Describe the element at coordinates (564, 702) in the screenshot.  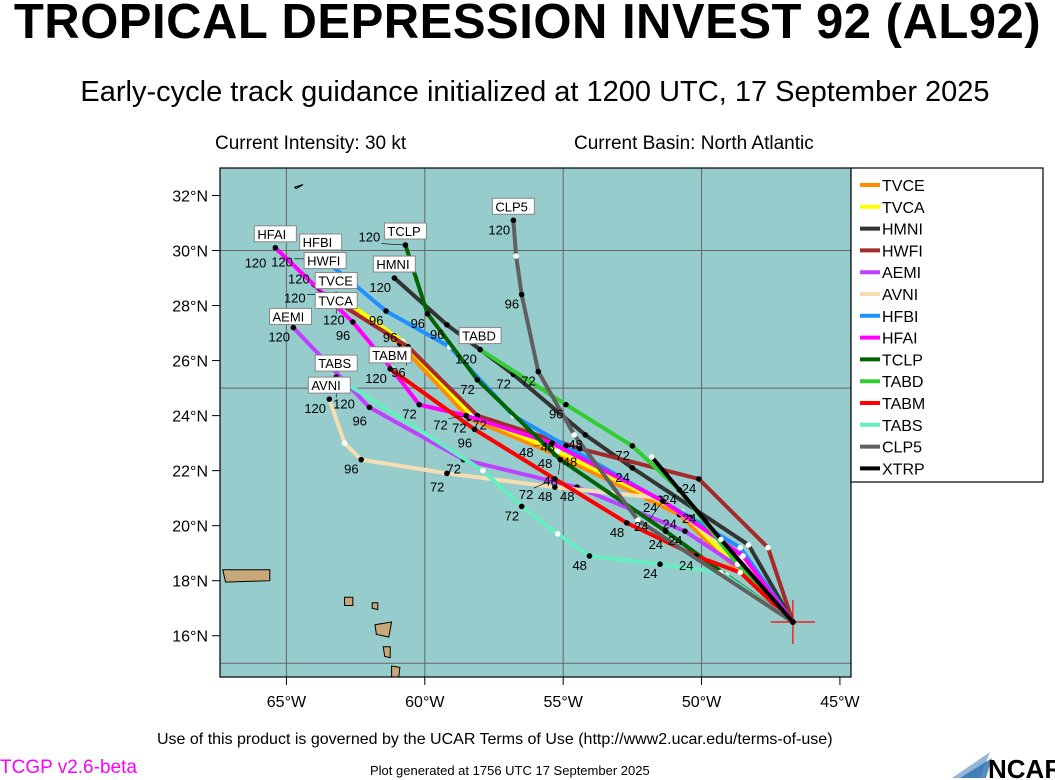
I see `lon-tick-label: 55°W` at that location.